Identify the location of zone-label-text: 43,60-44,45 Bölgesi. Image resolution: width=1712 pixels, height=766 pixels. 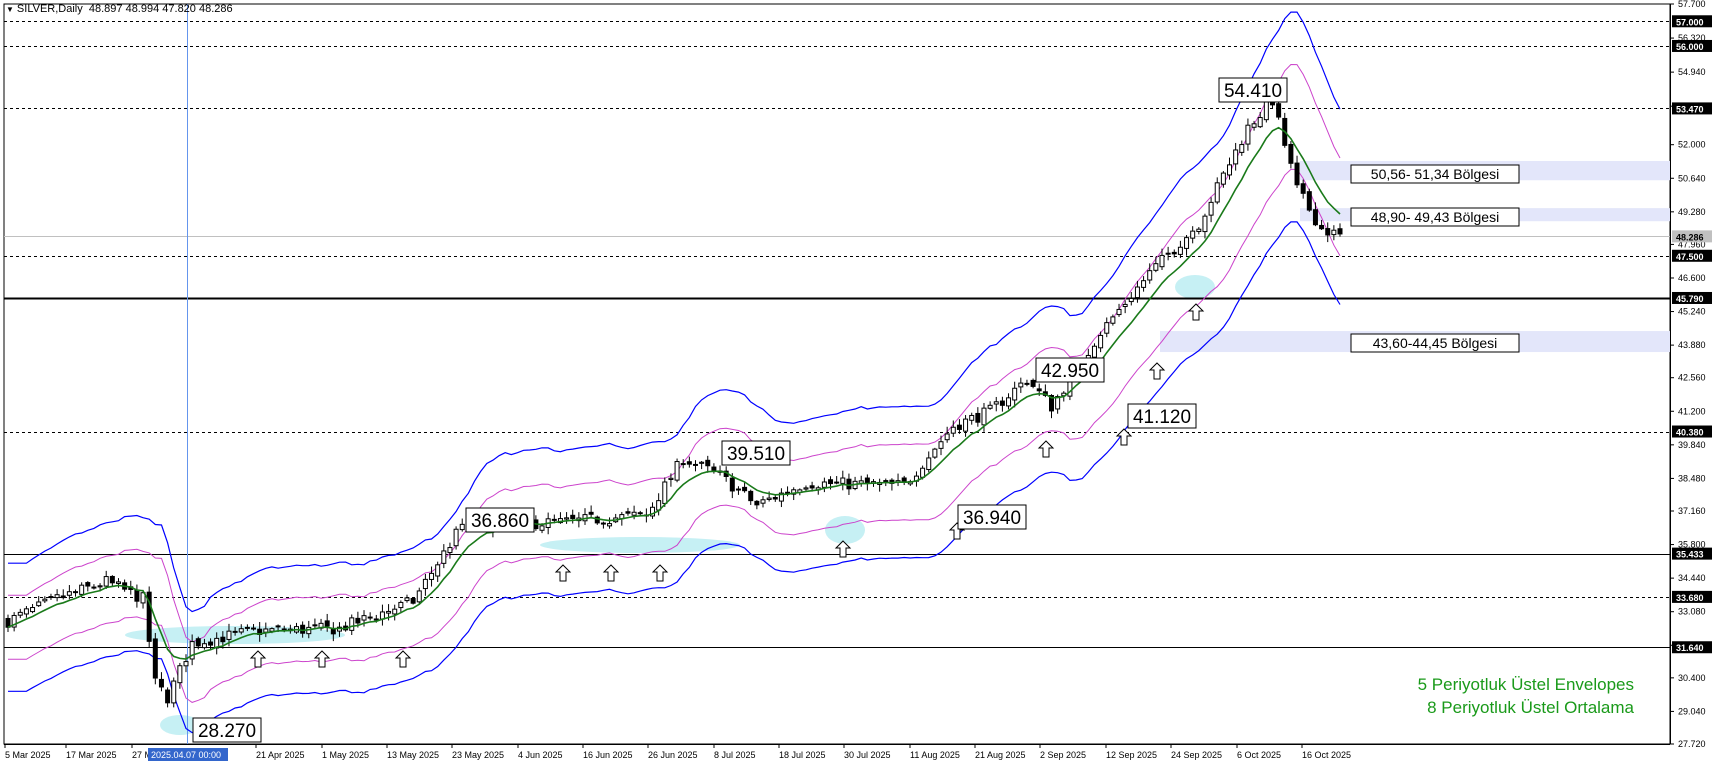
(1435, 343).